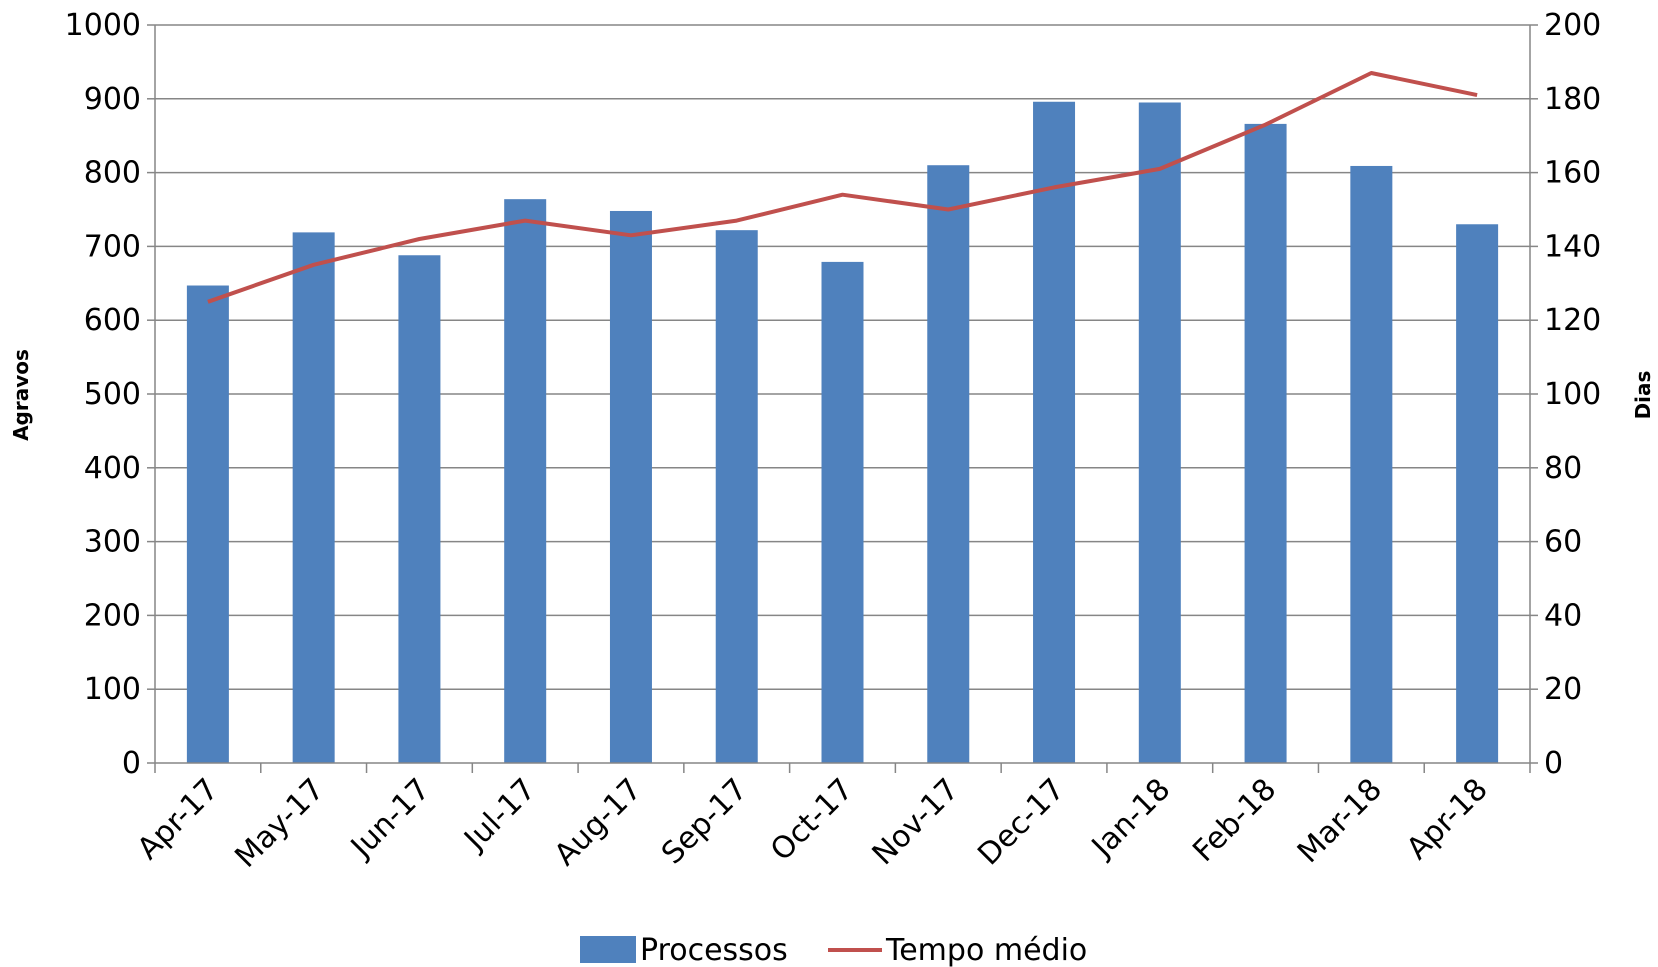  Describe the element at coordinates (598, 822) in the screenshot. I see `x-tick-label: Aug-17` at that location.